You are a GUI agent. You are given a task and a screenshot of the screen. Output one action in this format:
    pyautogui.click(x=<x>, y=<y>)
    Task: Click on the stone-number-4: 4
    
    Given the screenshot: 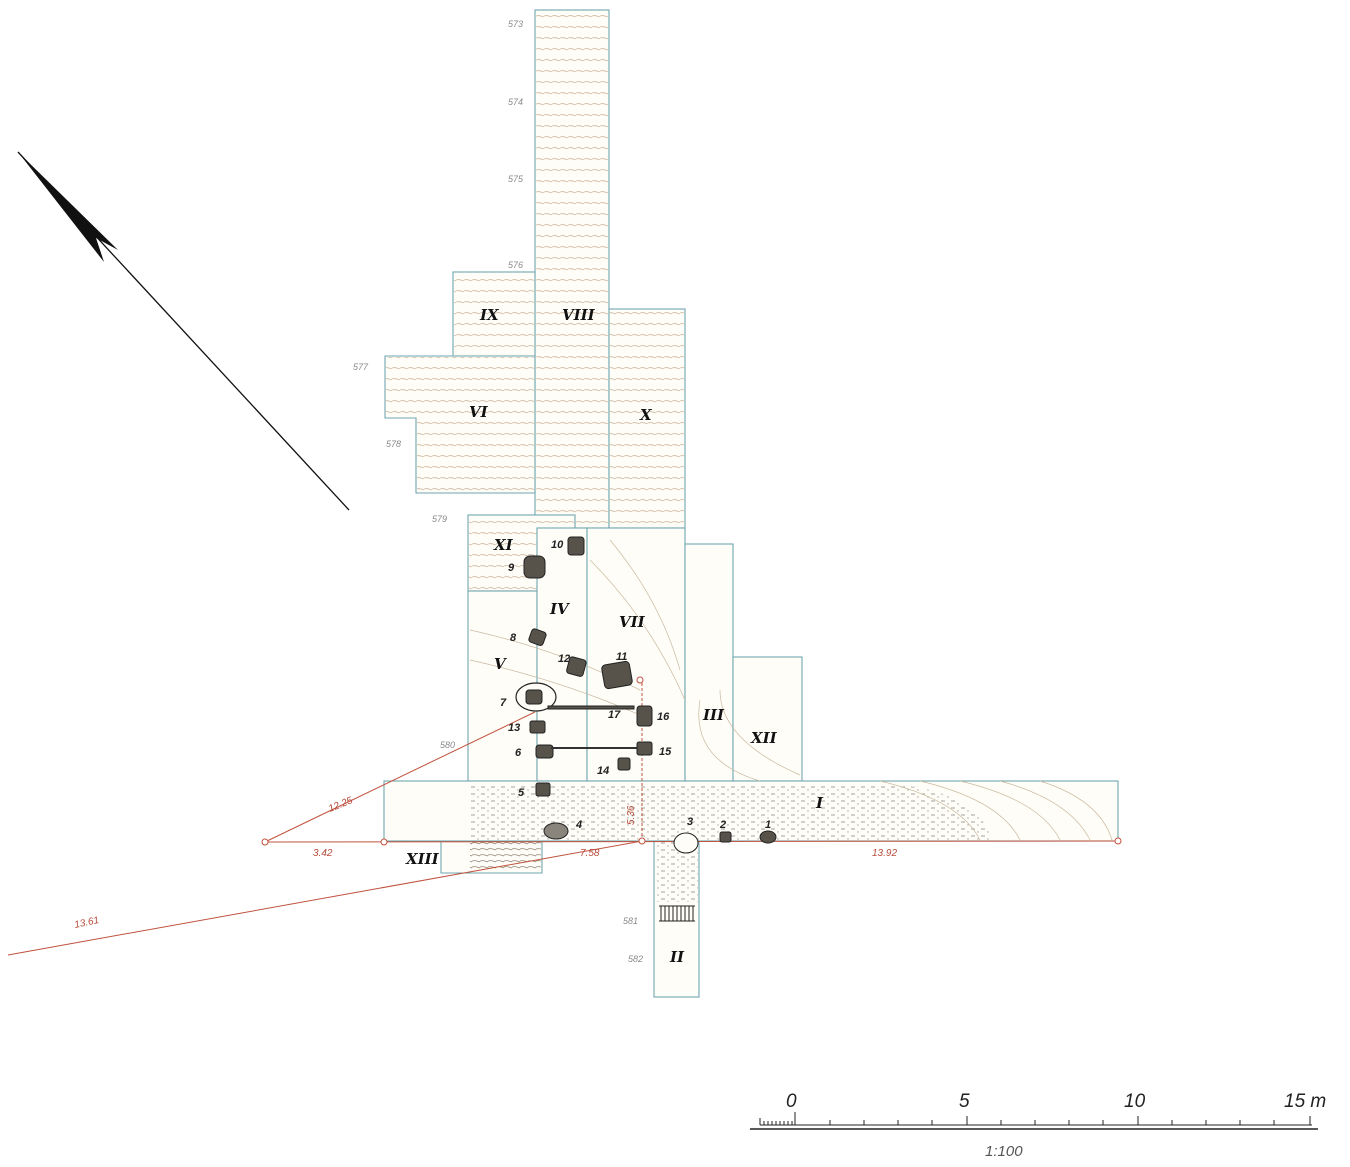 What is the action you would take?
    pyautogui.click(x=578, y=825)
    